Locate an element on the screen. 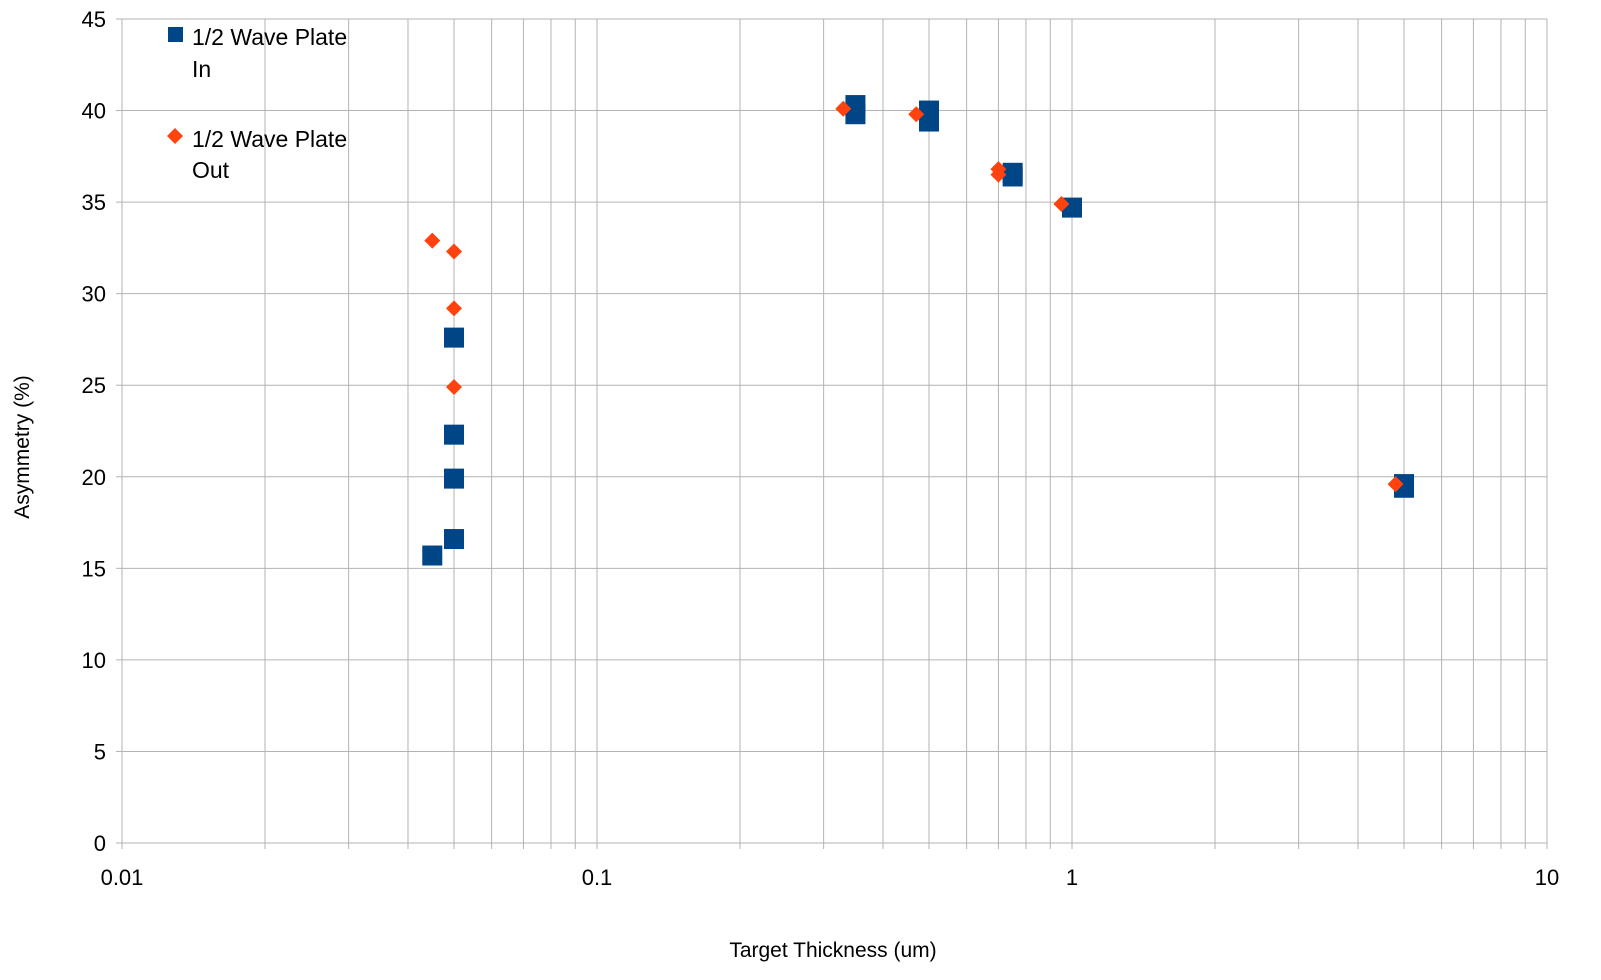 The image size is (1601, 980). legend: 1/2 Wave Plate In 1/2 Wave Plate Out is located at coordinates (257, 103).